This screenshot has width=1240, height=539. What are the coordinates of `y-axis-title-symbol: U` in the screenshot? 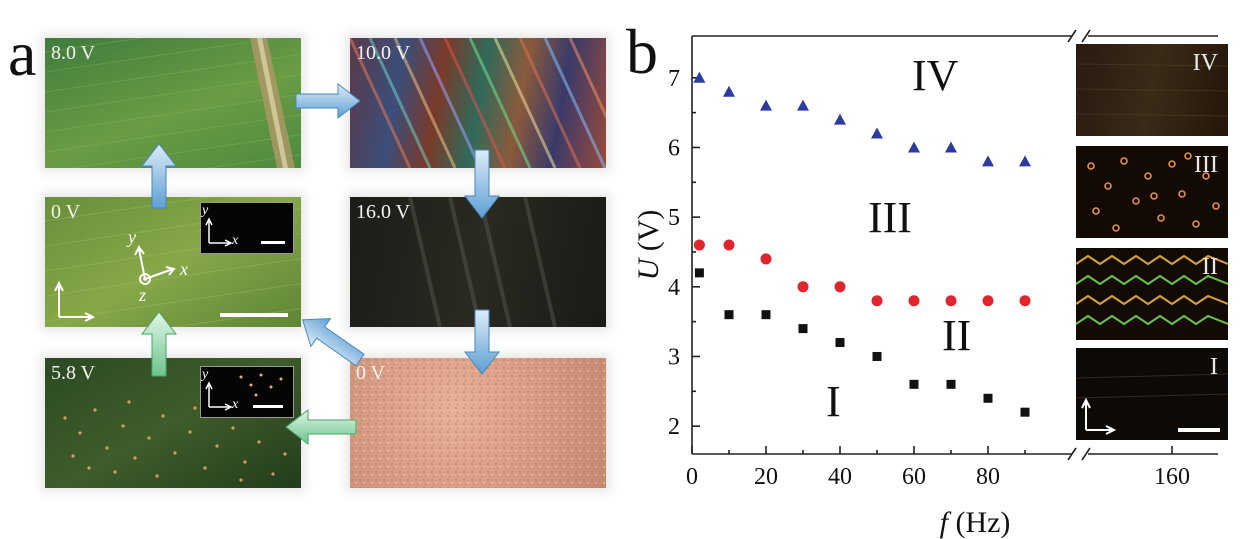 It's located at (648, 268).